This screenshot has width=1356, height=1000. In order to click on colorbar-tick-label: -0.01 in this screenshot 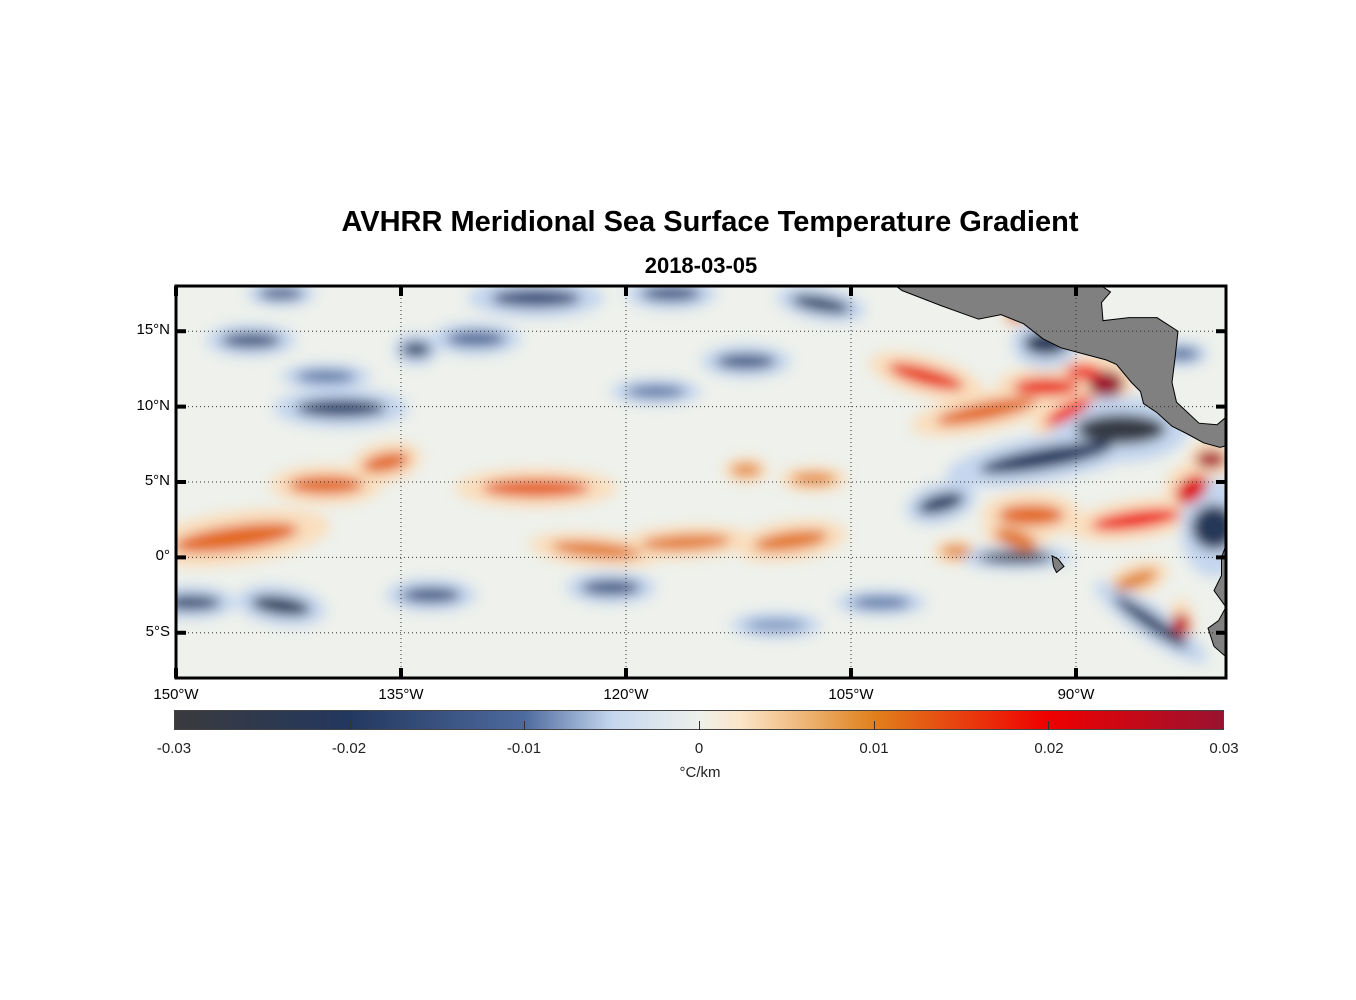, I will do `click(524, 748)`.